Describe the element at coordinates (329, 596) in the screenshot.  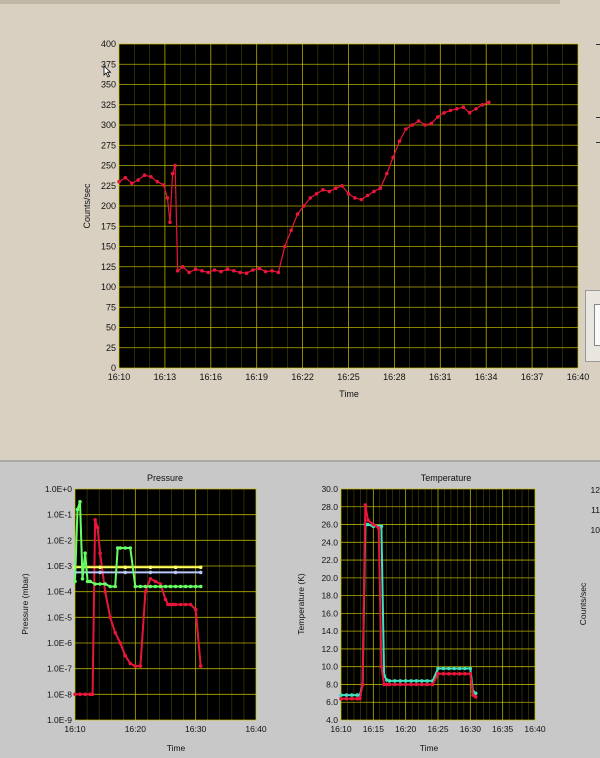
I see `y-tick-label: 18.0` at that location.